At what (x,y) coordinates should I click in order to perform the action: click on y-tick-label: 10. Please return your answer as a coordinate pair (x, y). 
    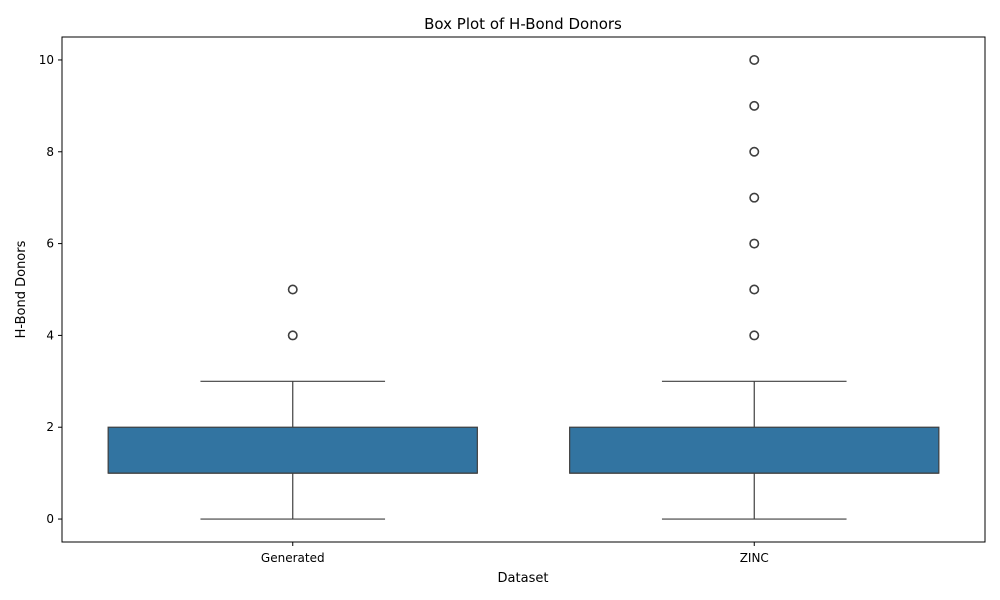
    Looking at the image, I should click on (46, 60).